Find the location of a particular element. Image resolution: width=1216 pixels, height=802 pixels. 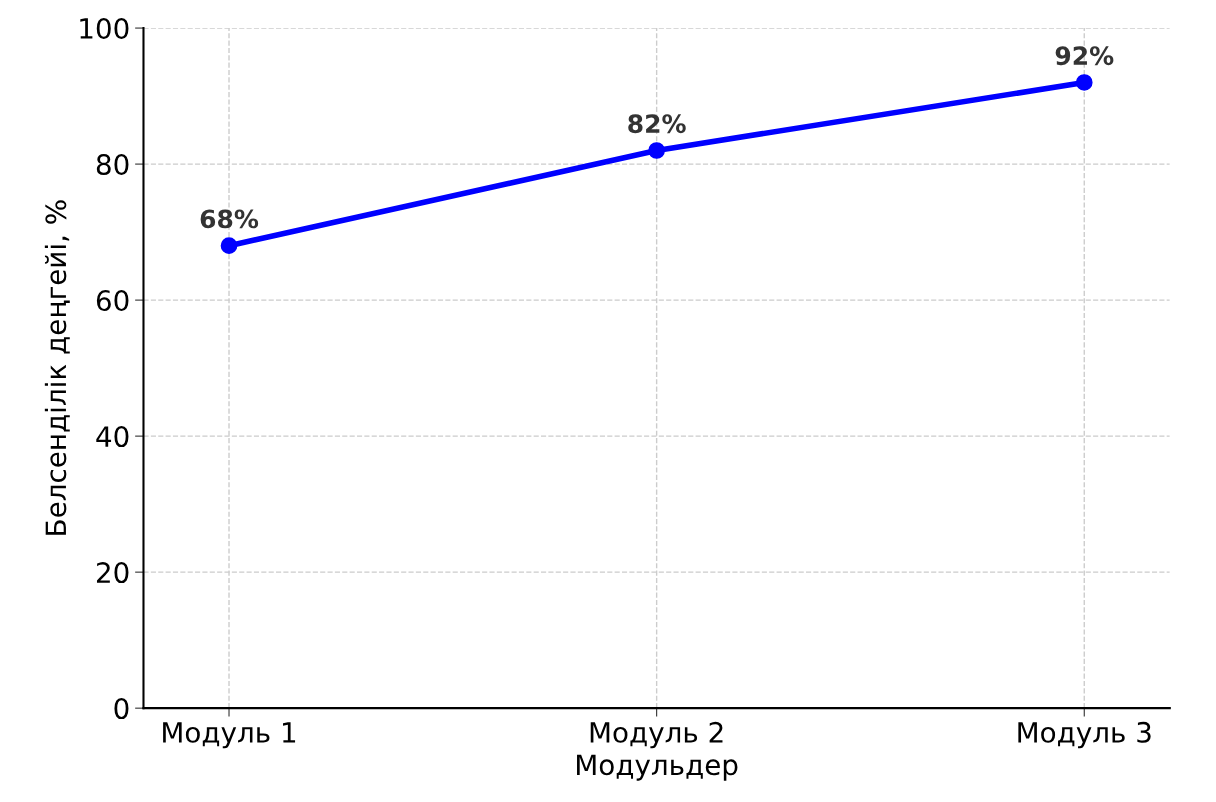

y-axis-title: Белсенділік деңгейі, % is located at coordinates (57, 367).